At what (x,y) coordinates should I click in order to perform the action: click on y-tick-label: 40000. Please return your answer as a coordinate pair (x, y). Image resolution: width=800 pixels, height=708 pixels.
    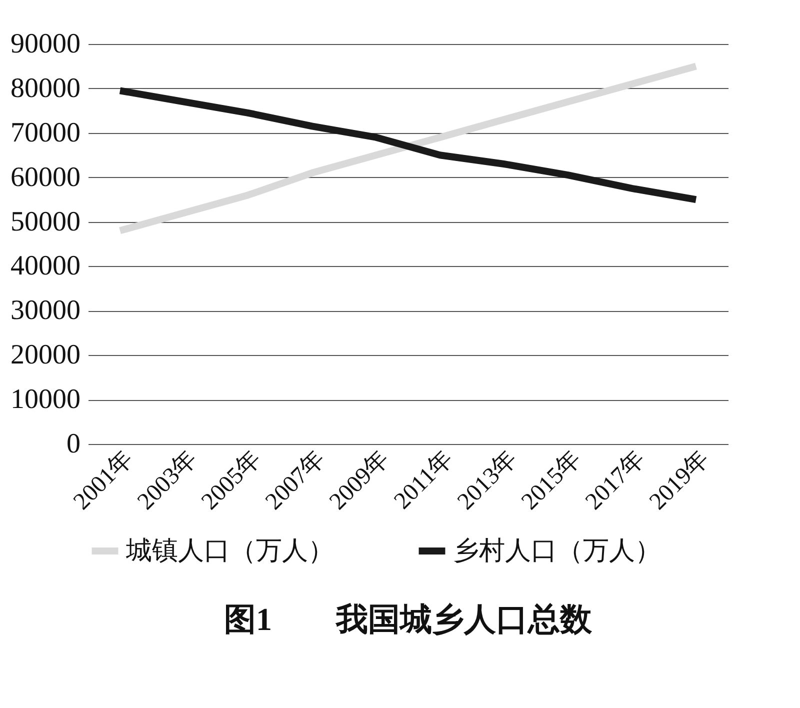
    Looking at the image, I should click on (45, 266).